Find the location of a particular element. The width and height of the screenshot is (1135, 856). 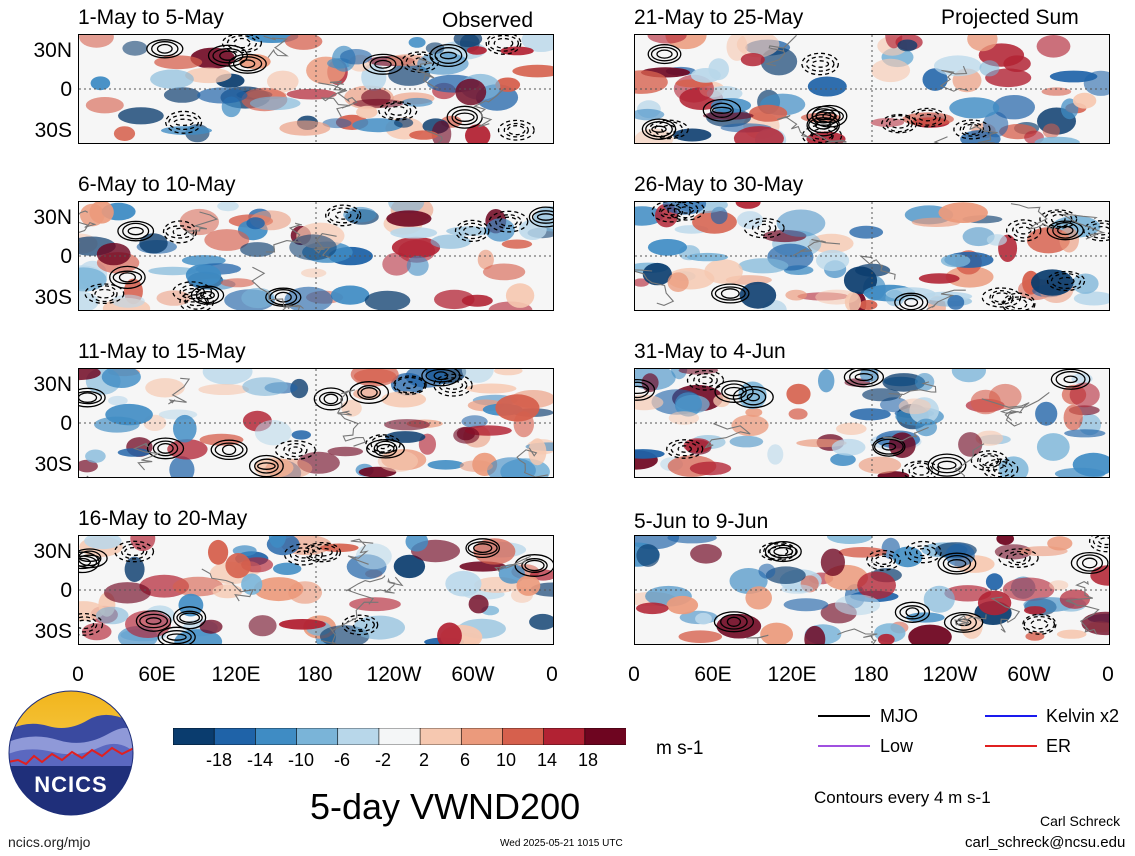

lon-label-120e: 120E is located at coordinates (792, 674).